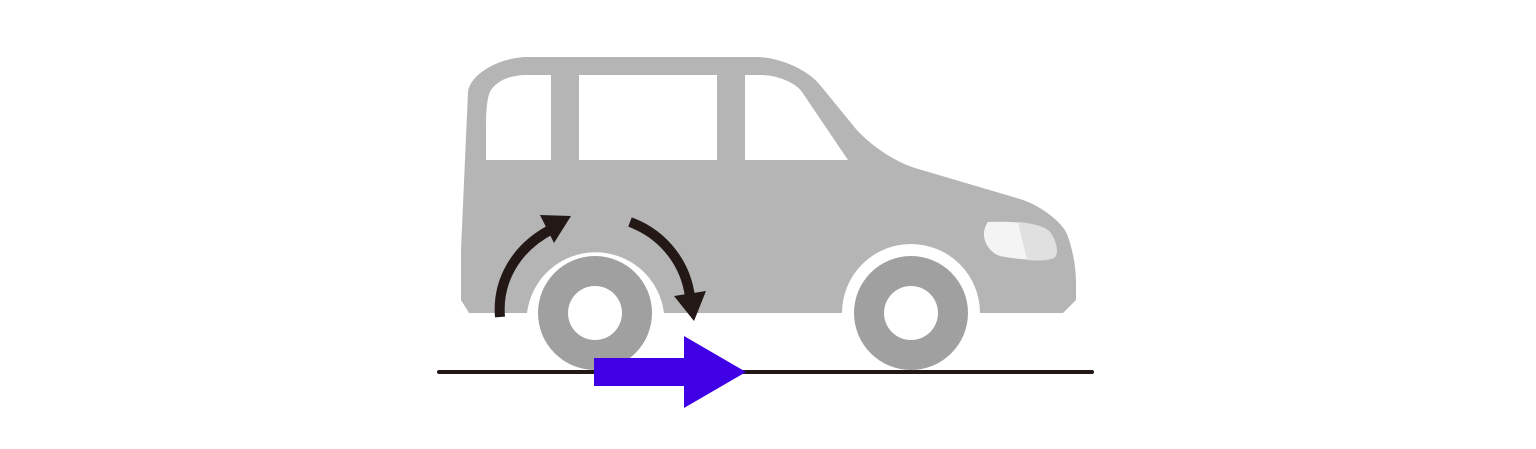  What do you see at coordinates (555, 229) in the screenshot?
I see `left-rotation-arrowhead` at bounding box center [555, 229].